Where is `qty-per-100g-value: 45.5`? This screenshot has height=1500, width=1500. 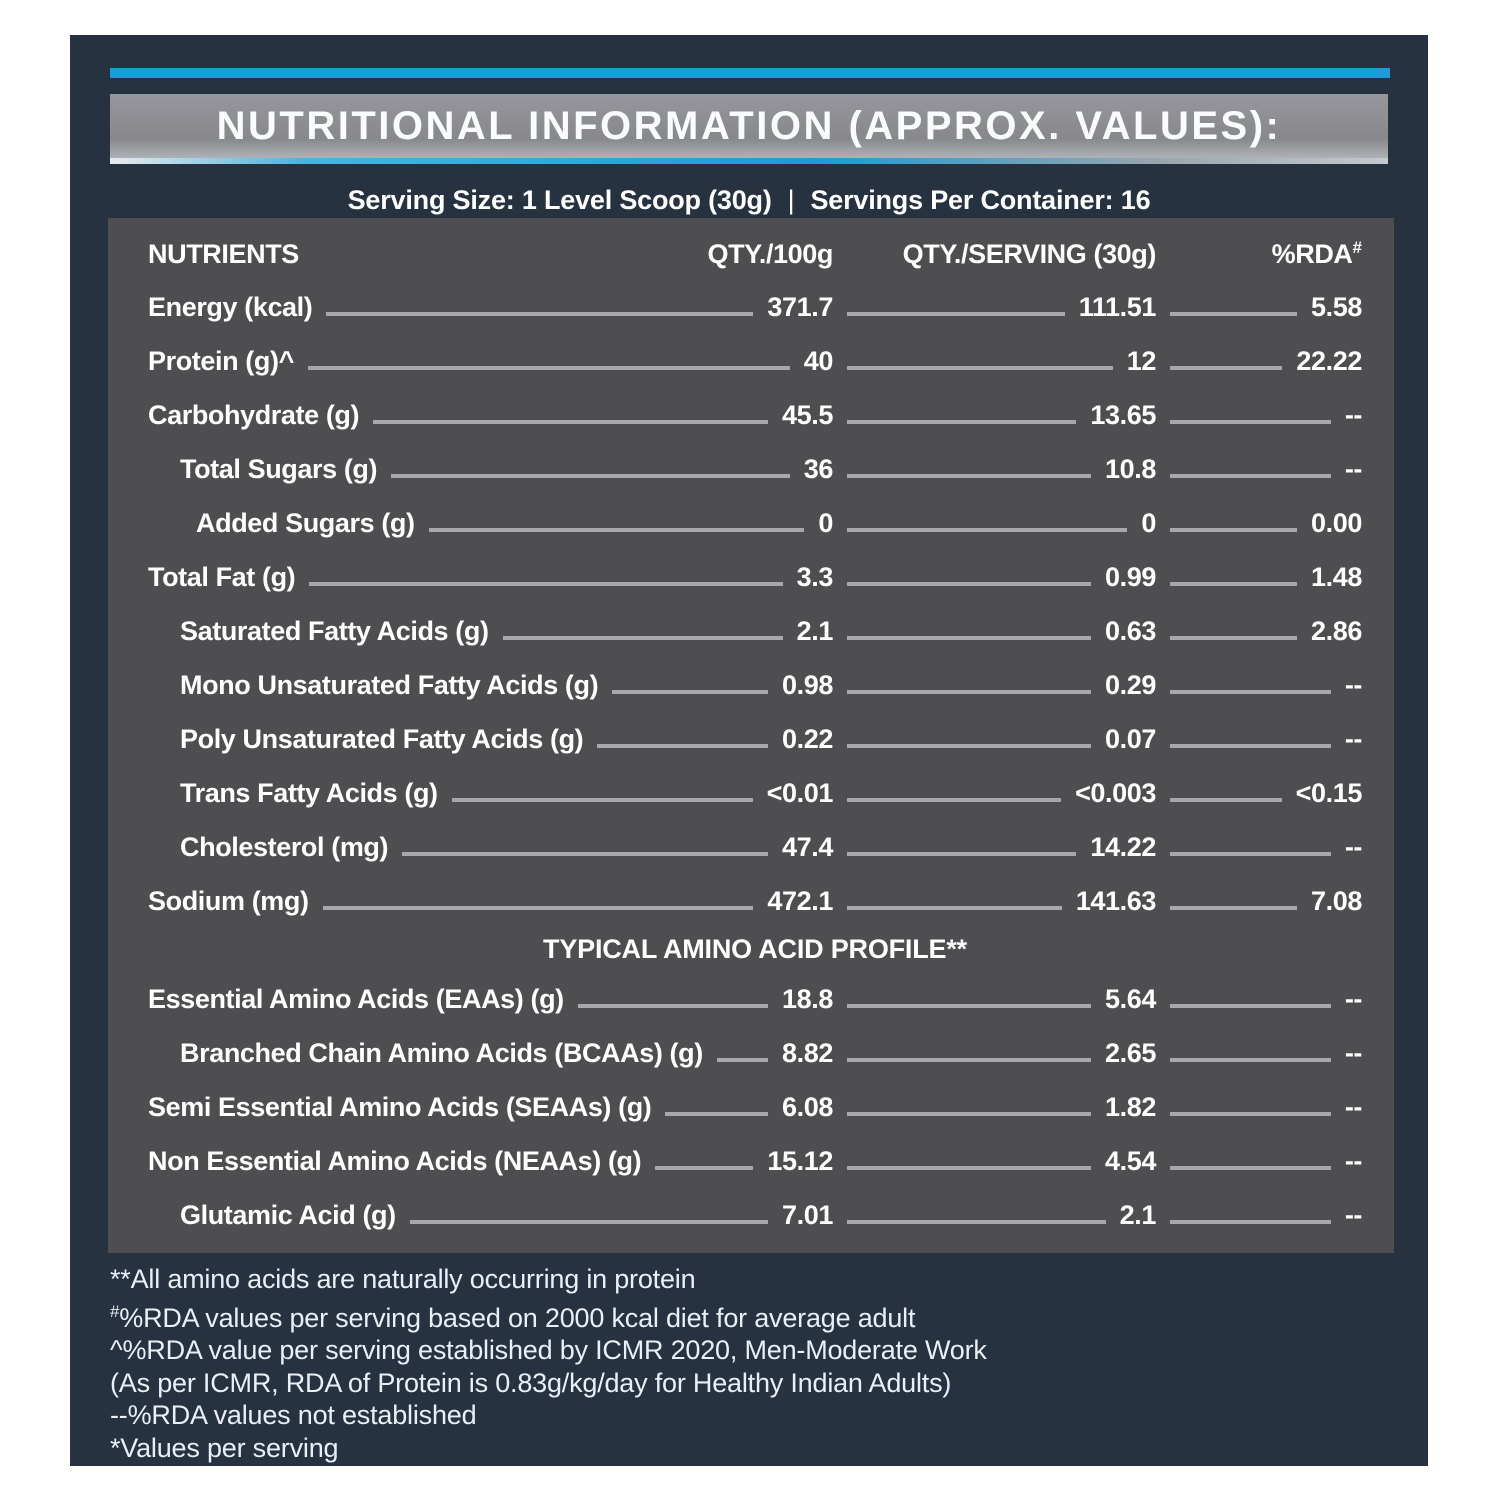
qty-per-100g-value: 45.5 is located at coordinates (807, 415).